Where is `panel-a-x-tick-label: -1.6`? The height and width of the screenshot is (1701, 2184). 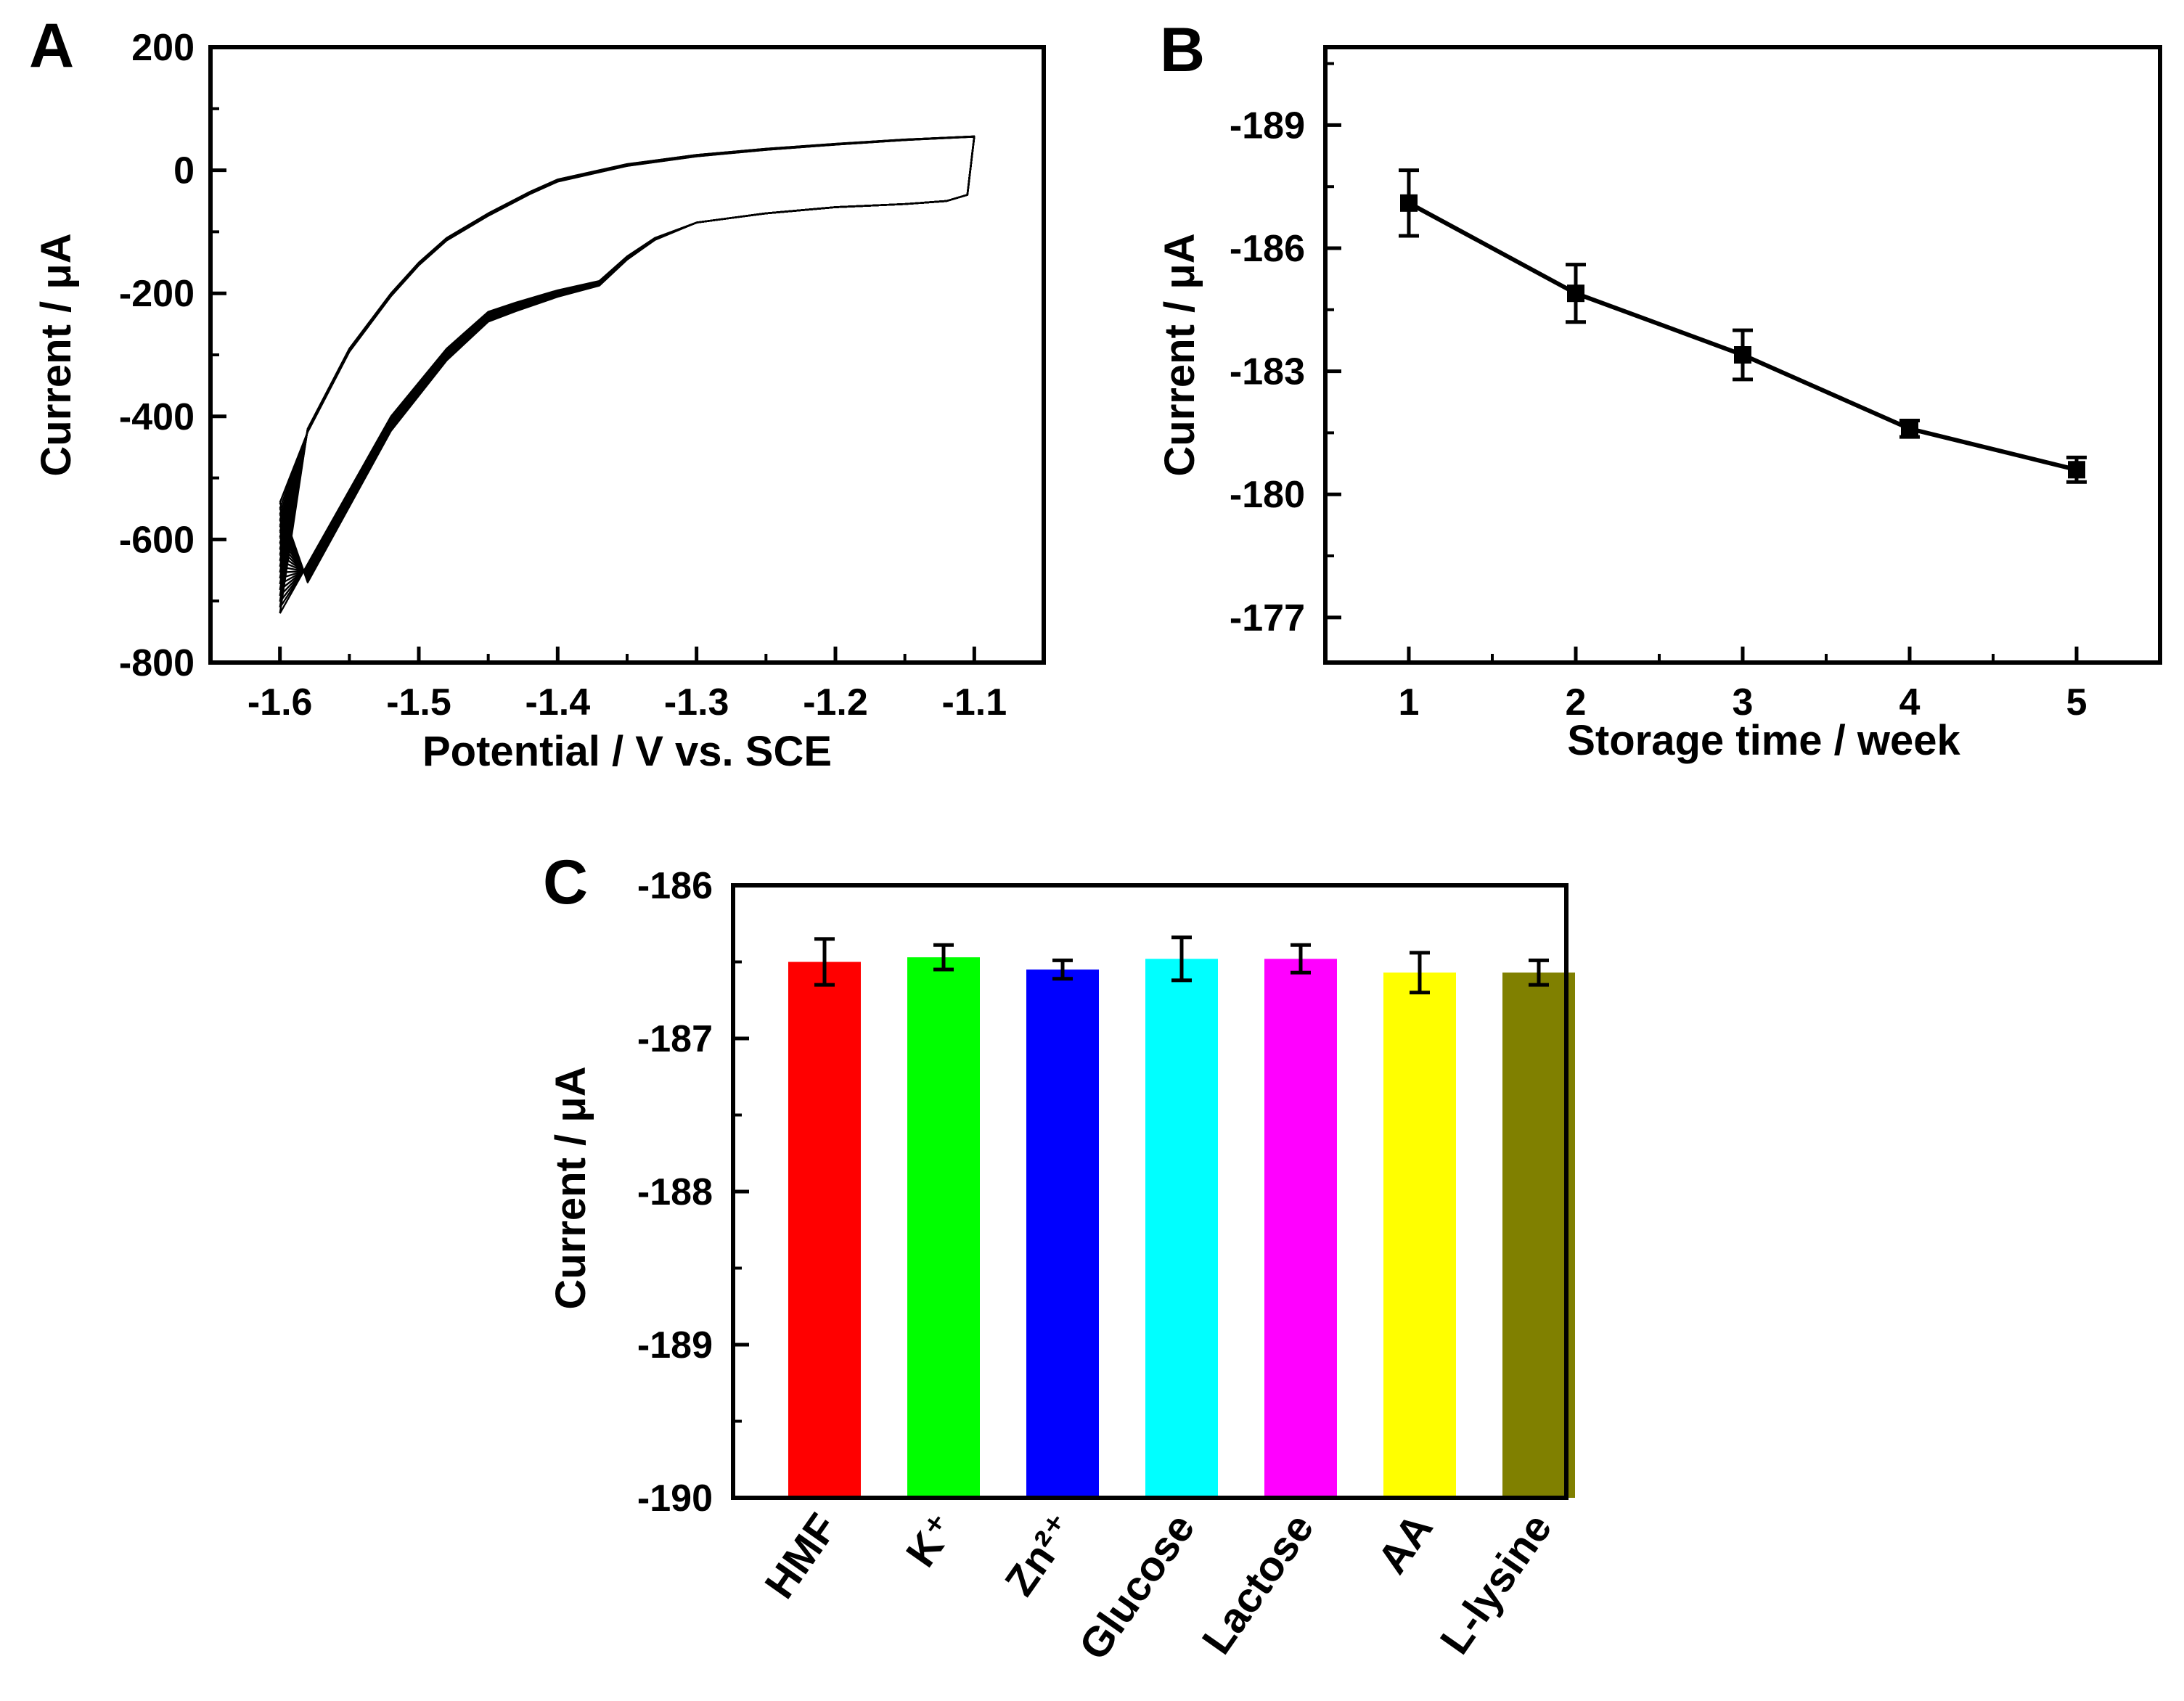 panel-a-x-tick-label: -1.6 is located at coordinates (280, 703).